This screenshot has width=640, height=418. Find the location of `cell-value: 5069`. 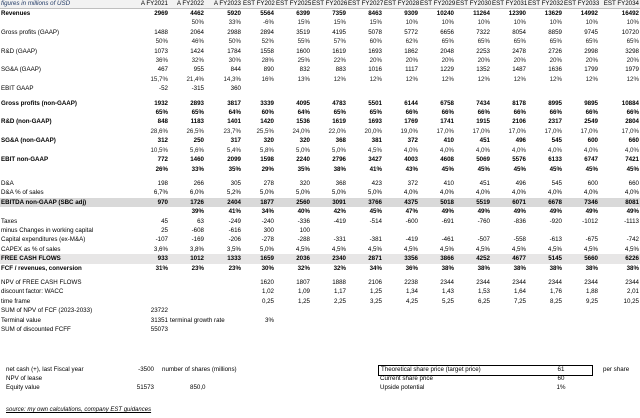

cell-value: 5069 is located at coordinates (483, 160).